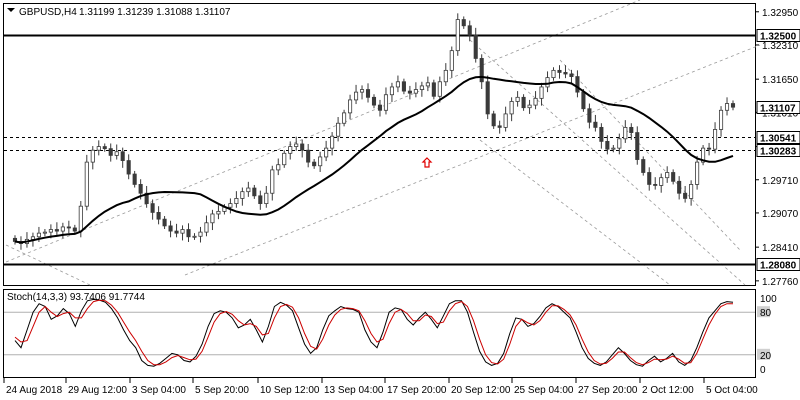 This screenshot has width=800, height=400. What do you see at coordinates (780, 80) in the screenshot?
I see `price-tick-label: 1.31650` at bounding box center [780, 80].